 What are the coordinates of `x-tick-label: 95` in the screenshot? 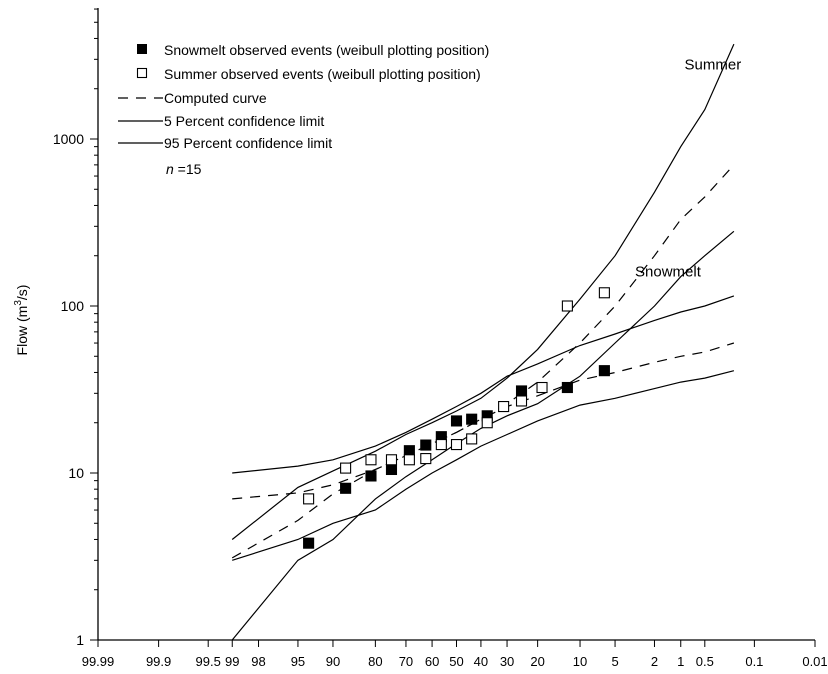 It's located at (298, 661).